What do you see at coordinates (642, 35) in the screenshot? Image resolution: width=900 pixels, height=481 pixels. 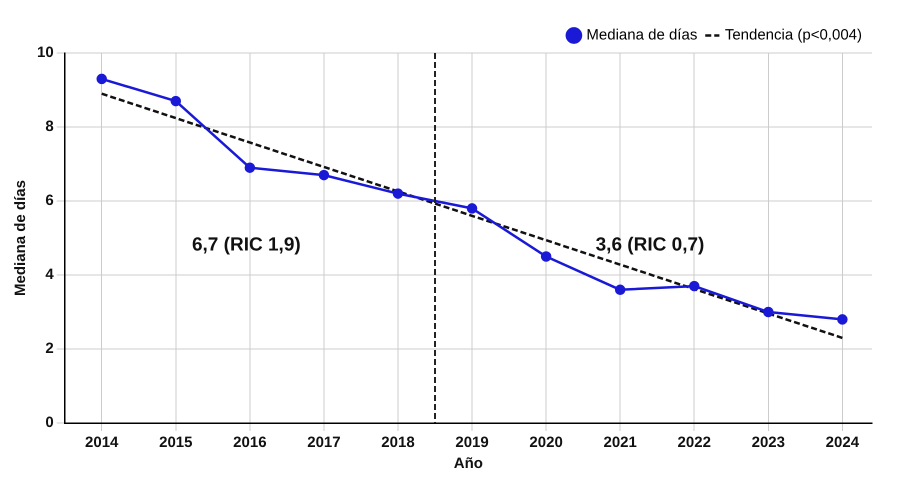 I see `legend-label: Mediana de días` at bounding box center [642, 35].